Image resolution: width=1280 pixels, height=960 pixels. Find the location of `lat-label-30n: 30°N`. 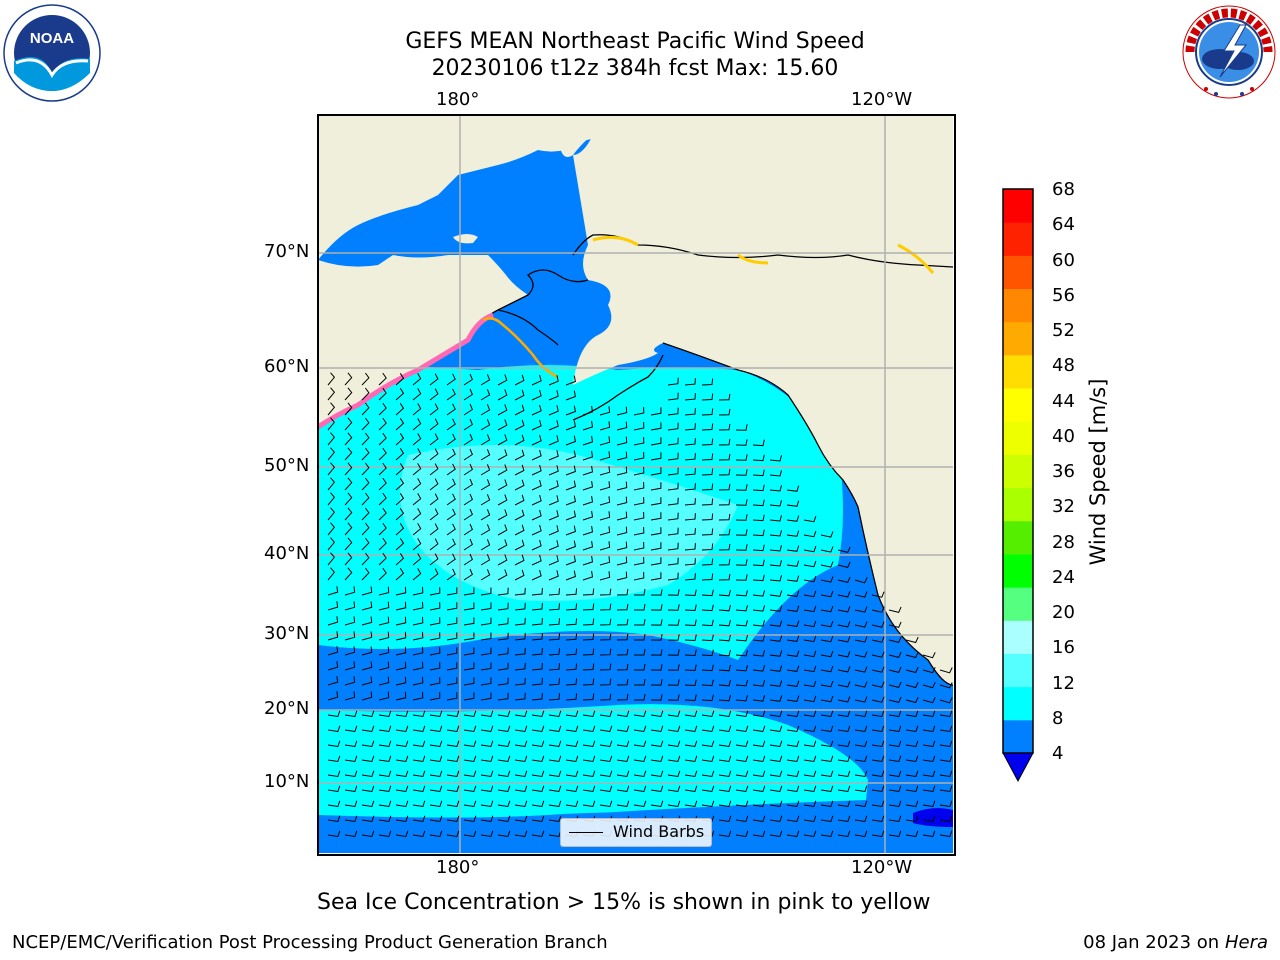

lat-label-30n: 30°N is located at coordinates (287, 633).